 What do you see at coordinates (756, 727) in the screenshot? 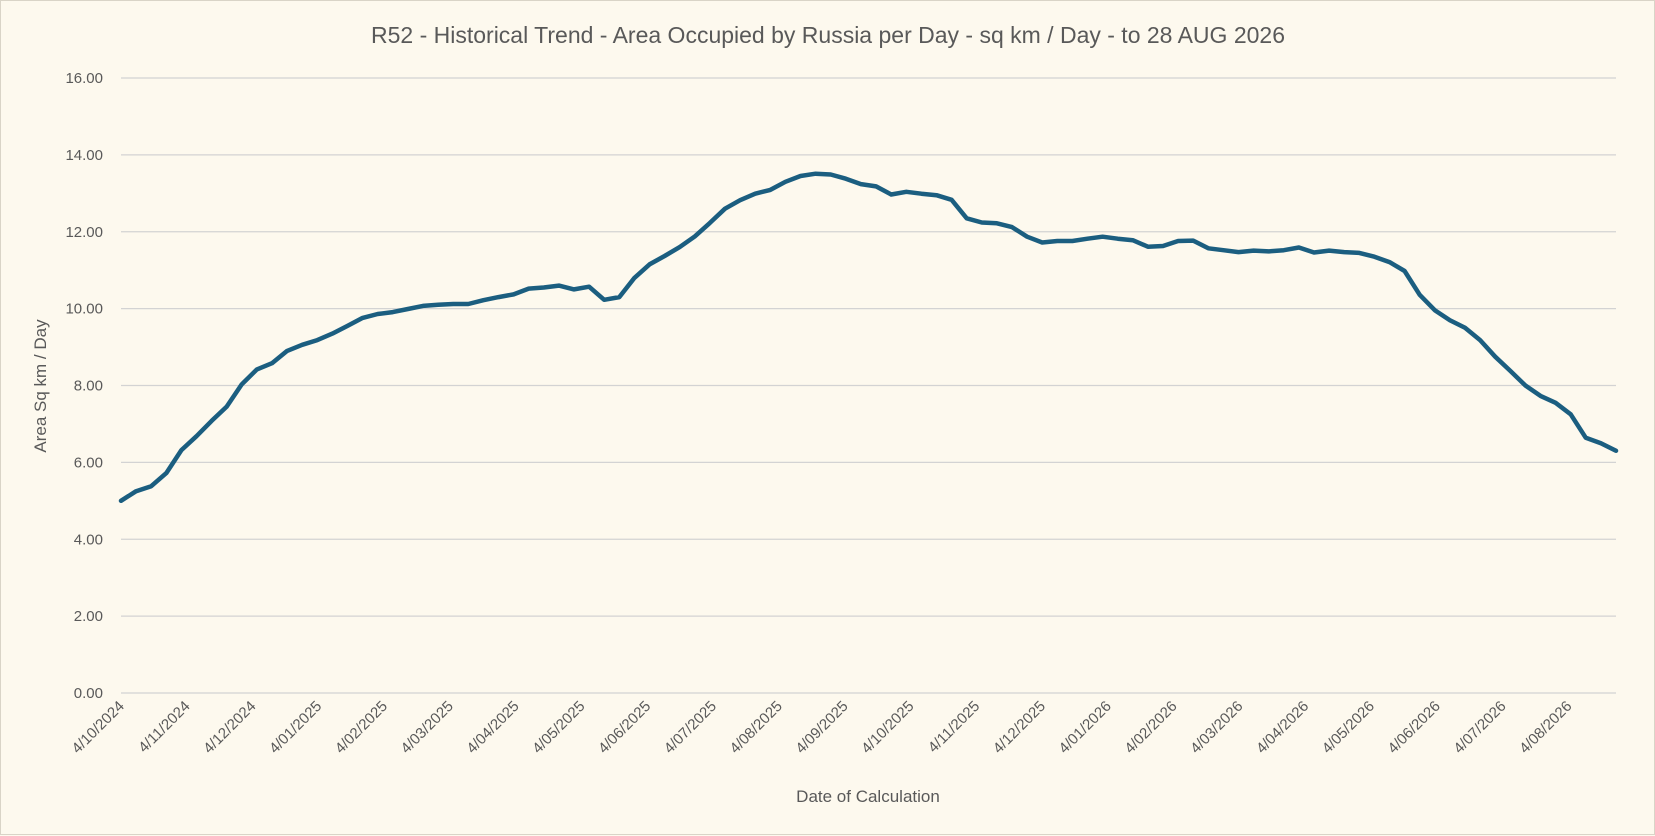
I see `x-tick-label: 4/08/2025` at bounding box center [756, 727].